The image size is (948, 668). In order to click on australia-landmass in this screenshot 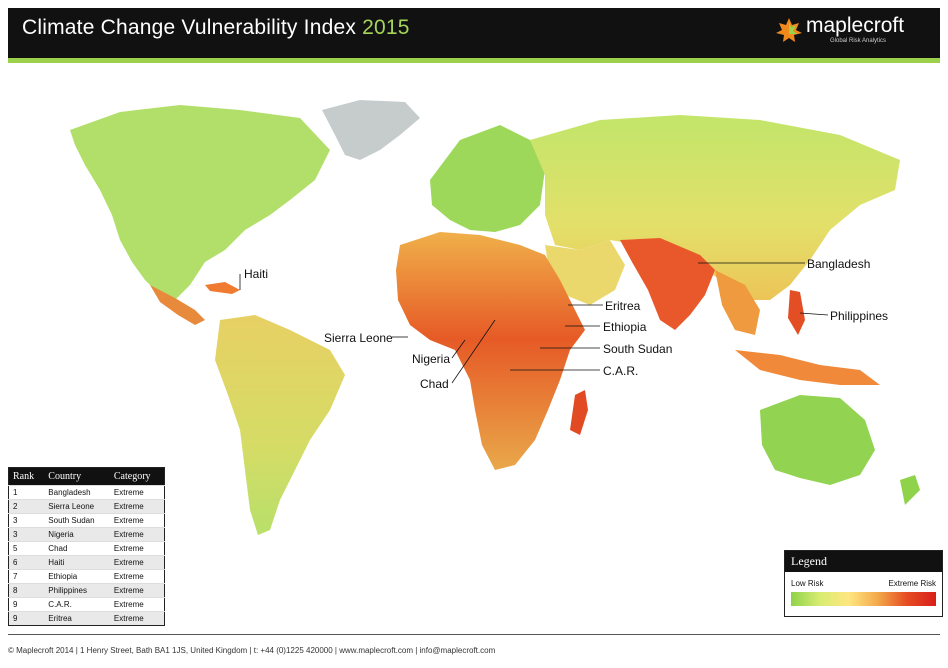, I will do `click(817, 440)`.